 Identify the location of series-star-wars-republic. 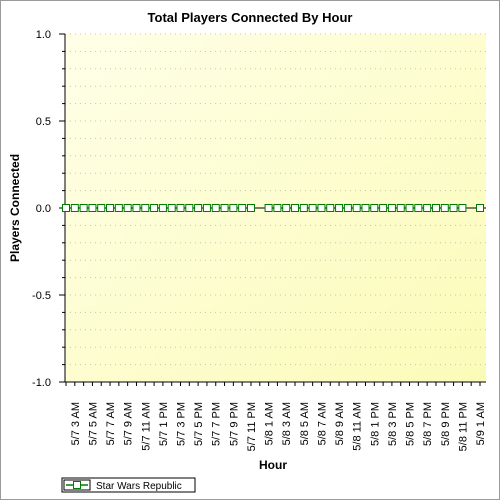
(273, 208).